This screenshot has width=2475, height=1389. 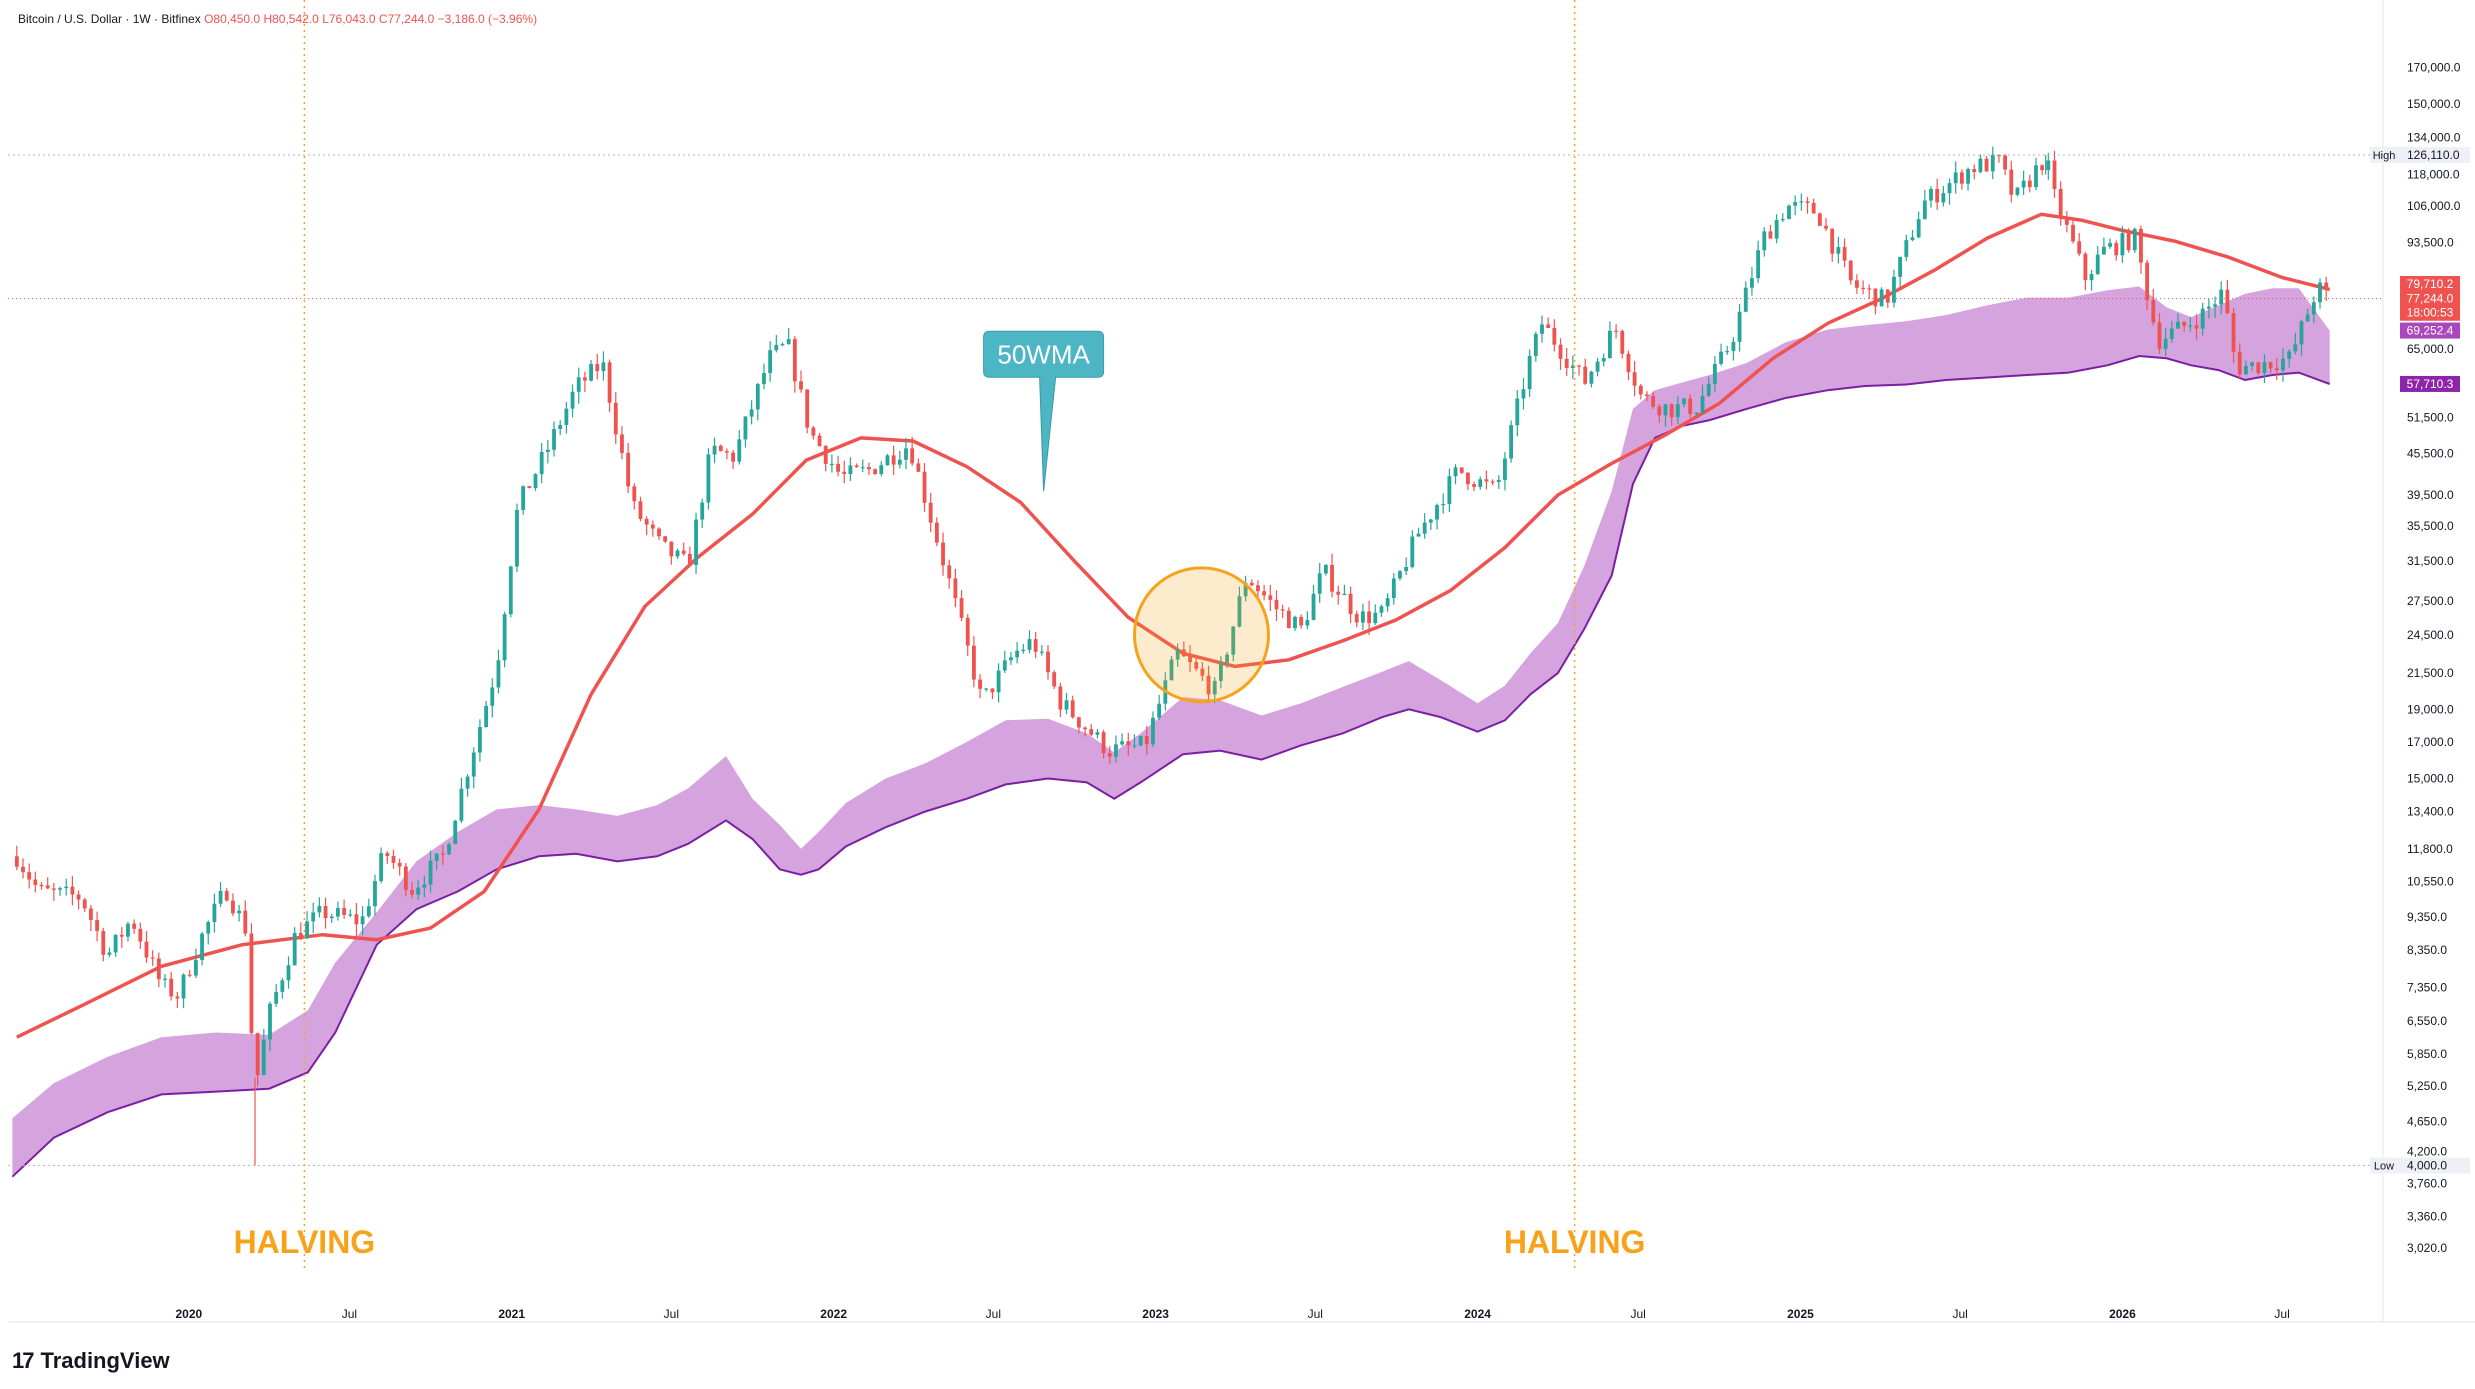 What do you see at coordinates (105, 1360) in the screenshot?
I see `brand-name: TradingView` at bounding box center [105, 1360].